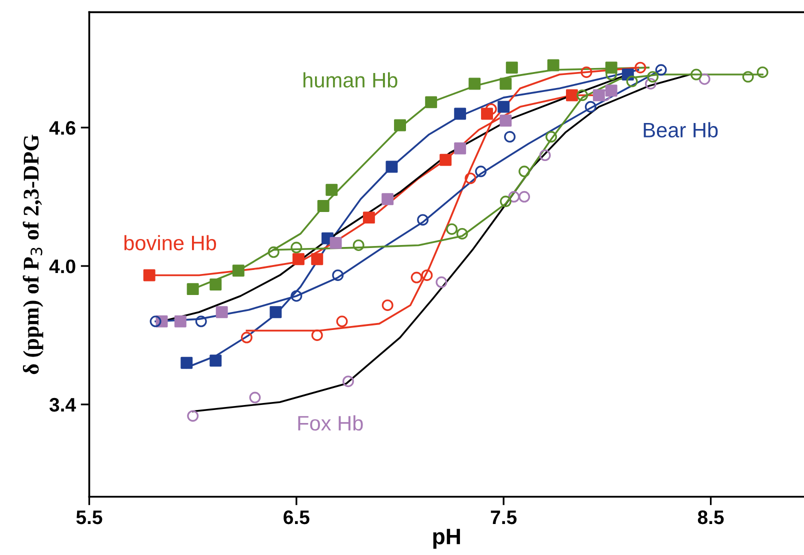  What do you see at coordinates (62, 128) in the screenshot?
I see `y-tick-label: 4.6` at bounding box center [62, 128].